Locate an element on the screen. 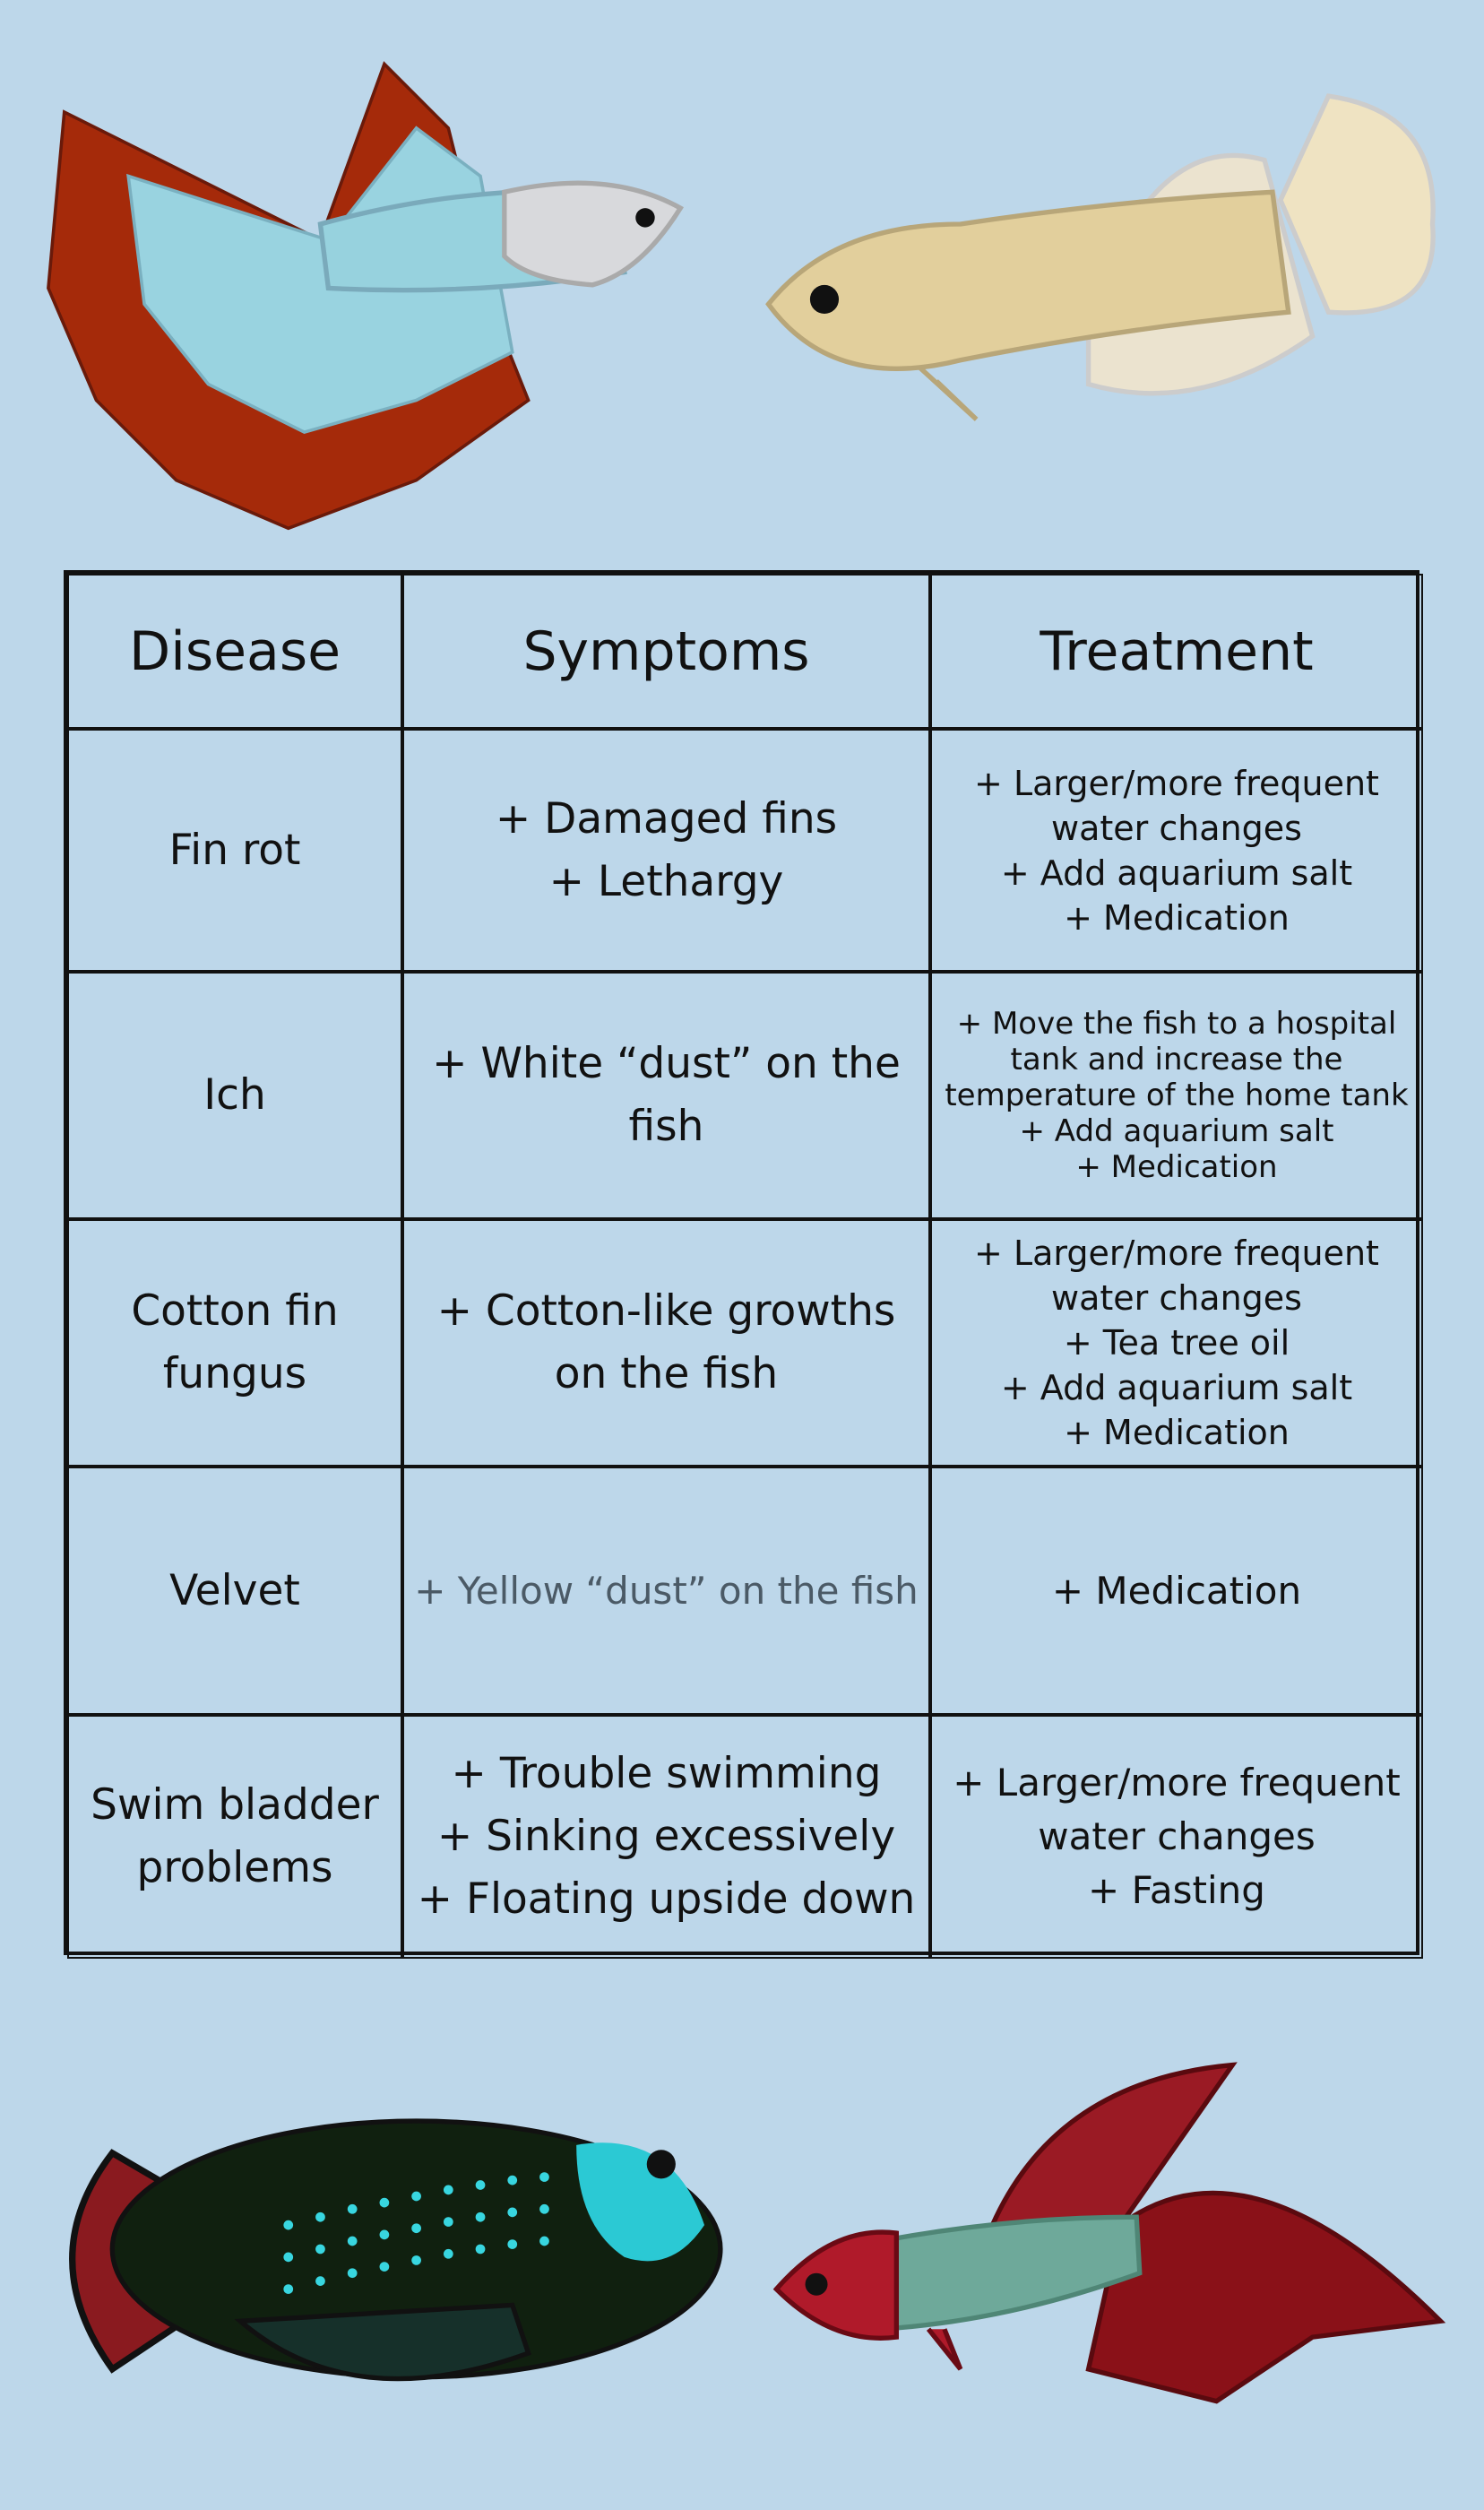 Image resolution: width=1484 pixels, height=2510 pixels. symptoms-text: + Yellow “dust” on the fish is located at coordinates (666, 1591).